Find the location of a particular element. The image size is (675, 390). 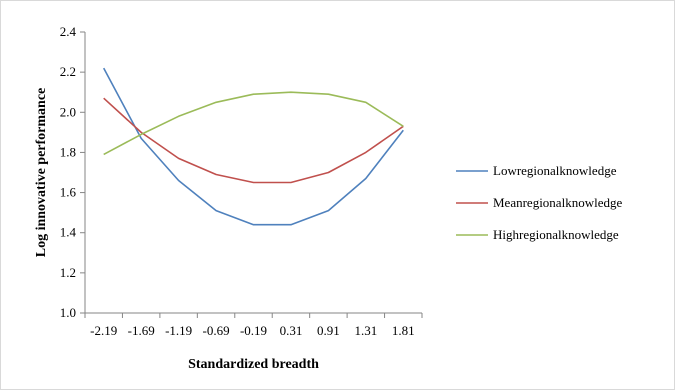

series-line-meanregionalknowledge is located at coordinates (253, 140).